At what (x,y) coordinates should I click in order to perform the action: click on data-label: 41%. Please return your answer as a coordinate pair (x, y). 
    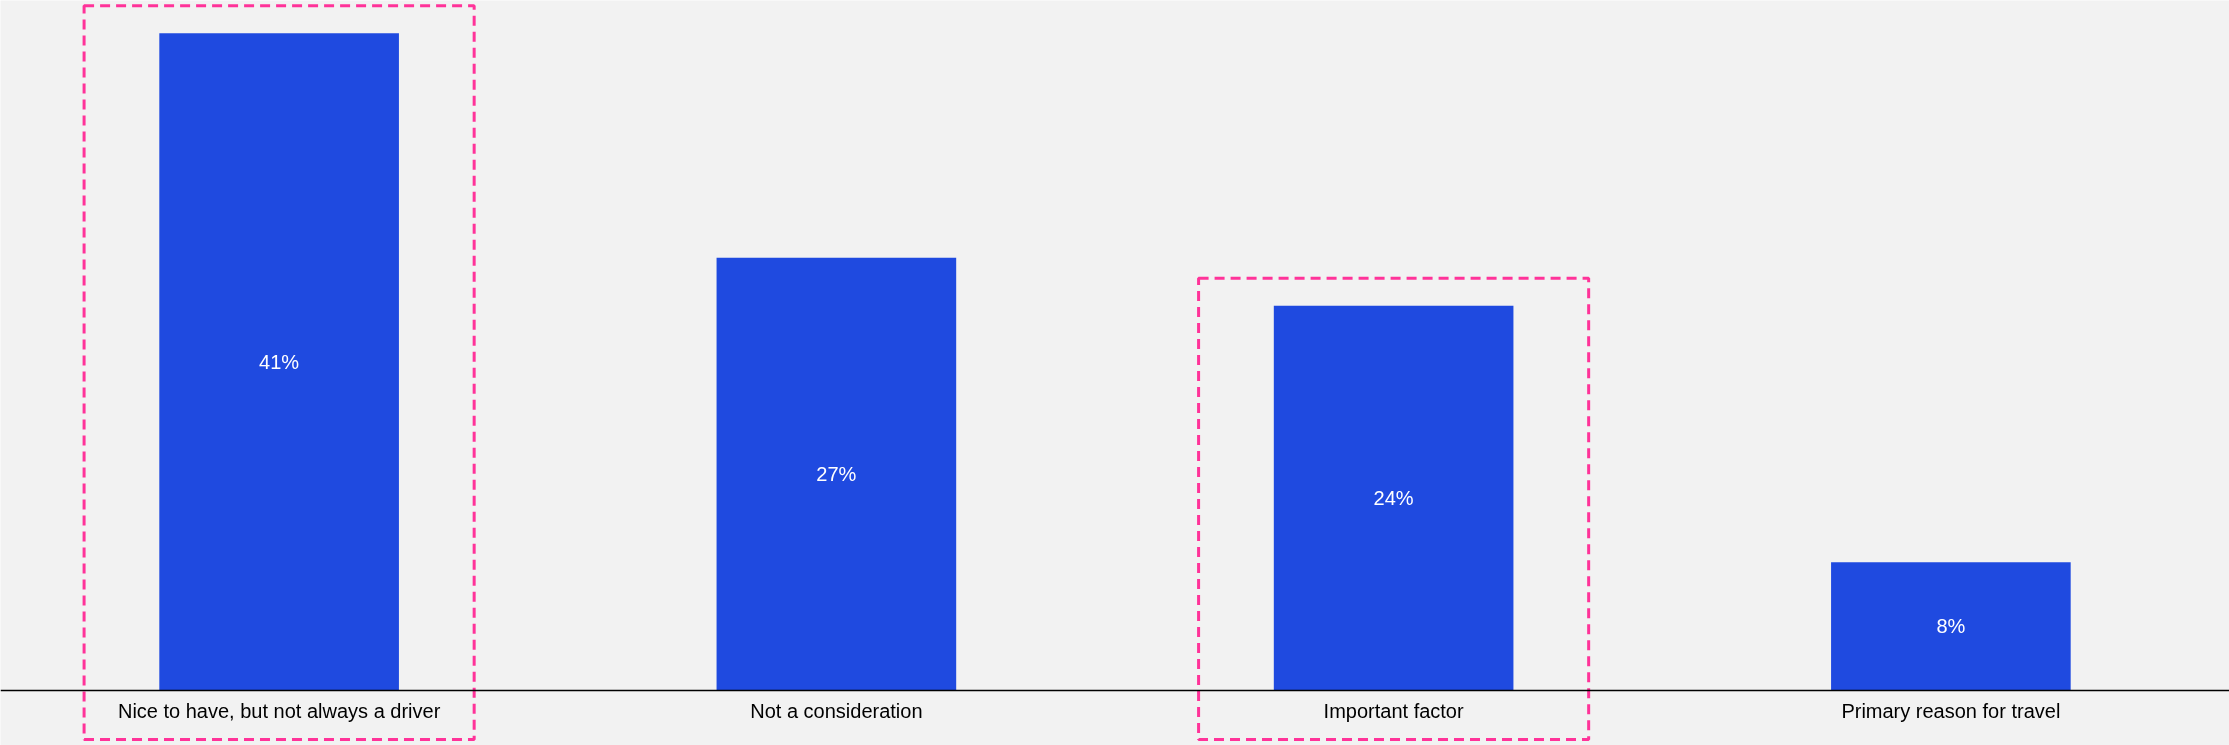
    Looking at the image, I should click on (279, 361).